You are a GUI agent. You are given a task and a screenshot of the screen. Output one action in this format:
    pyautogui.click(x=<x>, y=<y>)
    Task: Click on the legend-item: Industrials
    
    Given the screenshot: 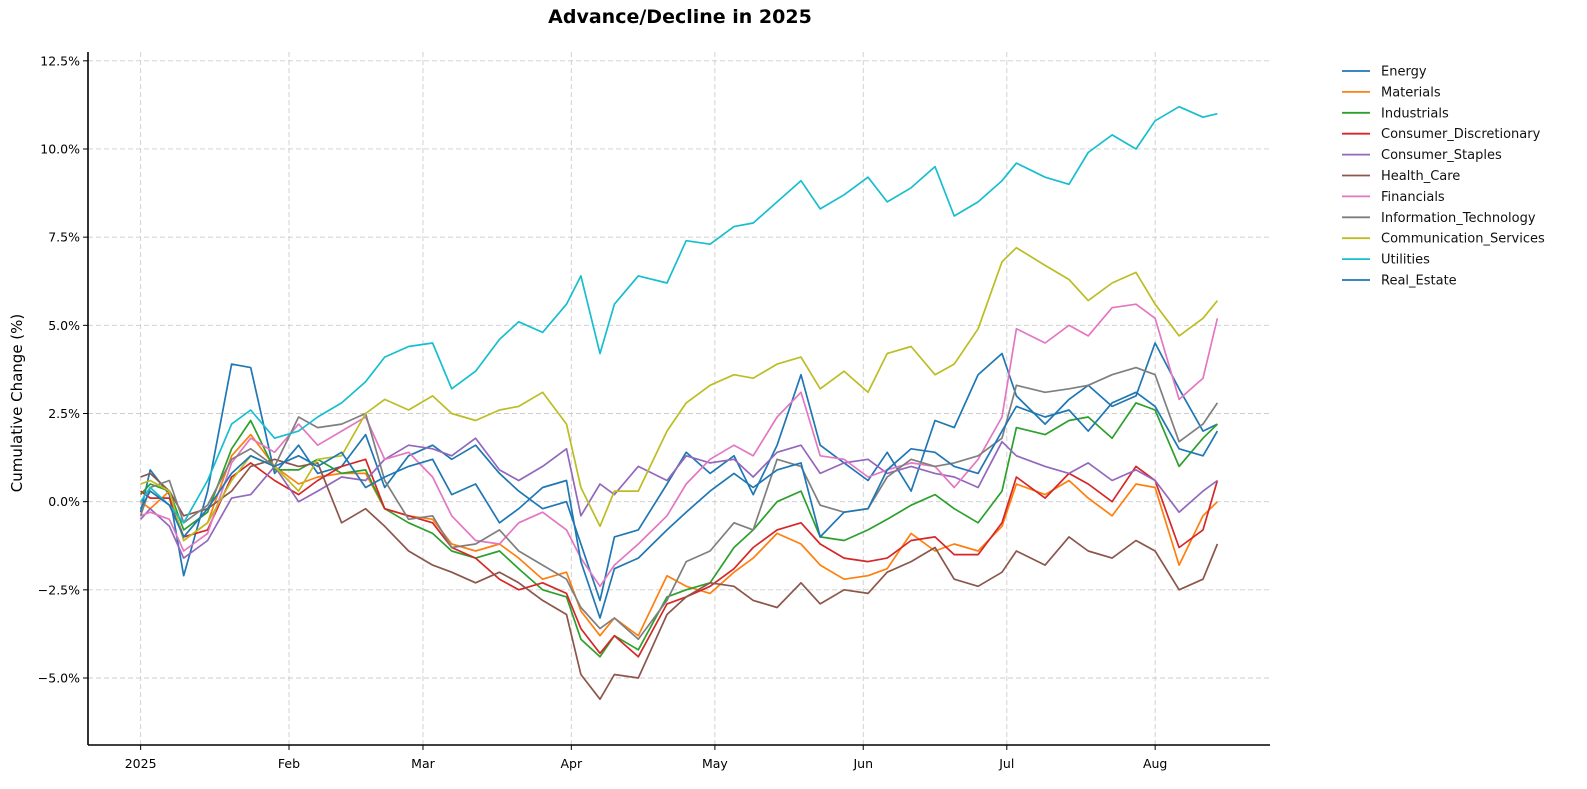 What is the action you would take?
    pyautogui.click(x=1395, y=113)
    